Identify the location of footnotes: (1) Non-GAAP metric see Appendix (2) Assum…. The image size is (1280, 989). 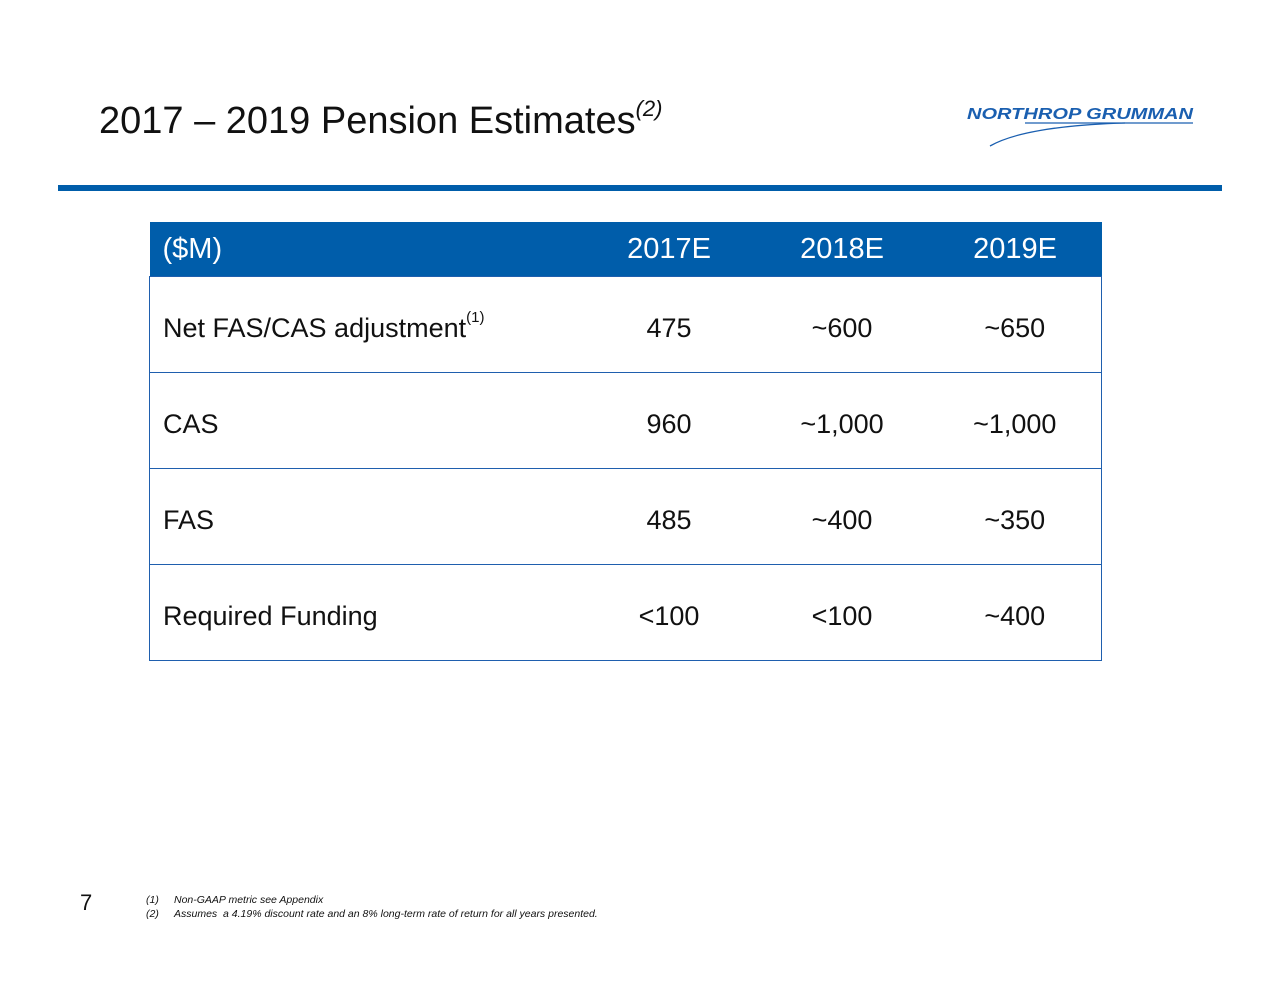
(372, 907).